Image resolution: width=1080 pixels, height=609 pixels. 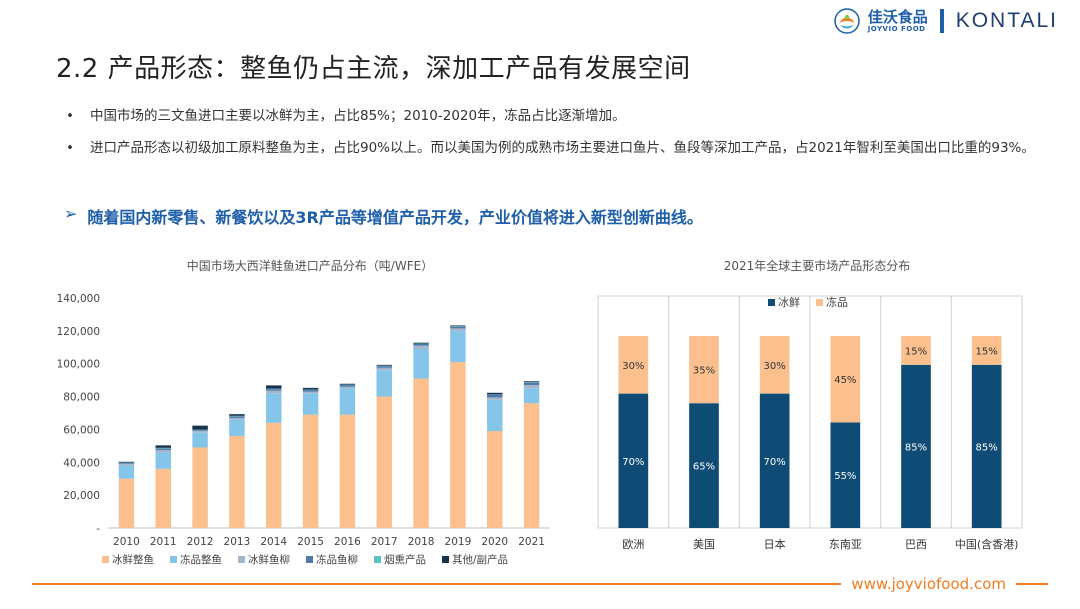 What do you see at coordinates (81, 496) in the screenshot?
I see `y-tick-label: 20,000` at bounding box center [81, 496].